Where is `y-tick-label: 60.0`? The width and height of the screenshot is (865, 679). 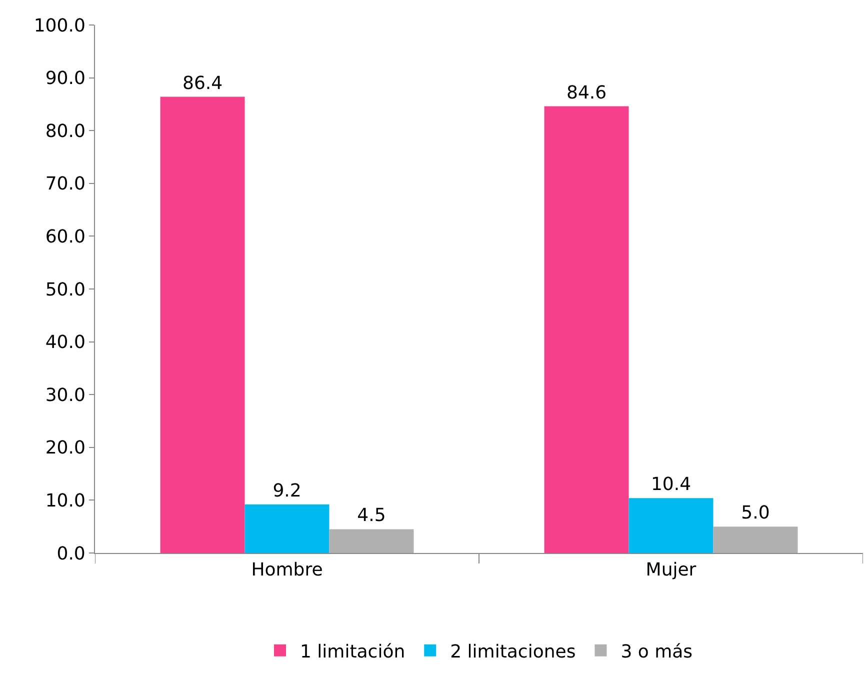 y-tick-label: 60.0 is located at coordinates (65, 237).